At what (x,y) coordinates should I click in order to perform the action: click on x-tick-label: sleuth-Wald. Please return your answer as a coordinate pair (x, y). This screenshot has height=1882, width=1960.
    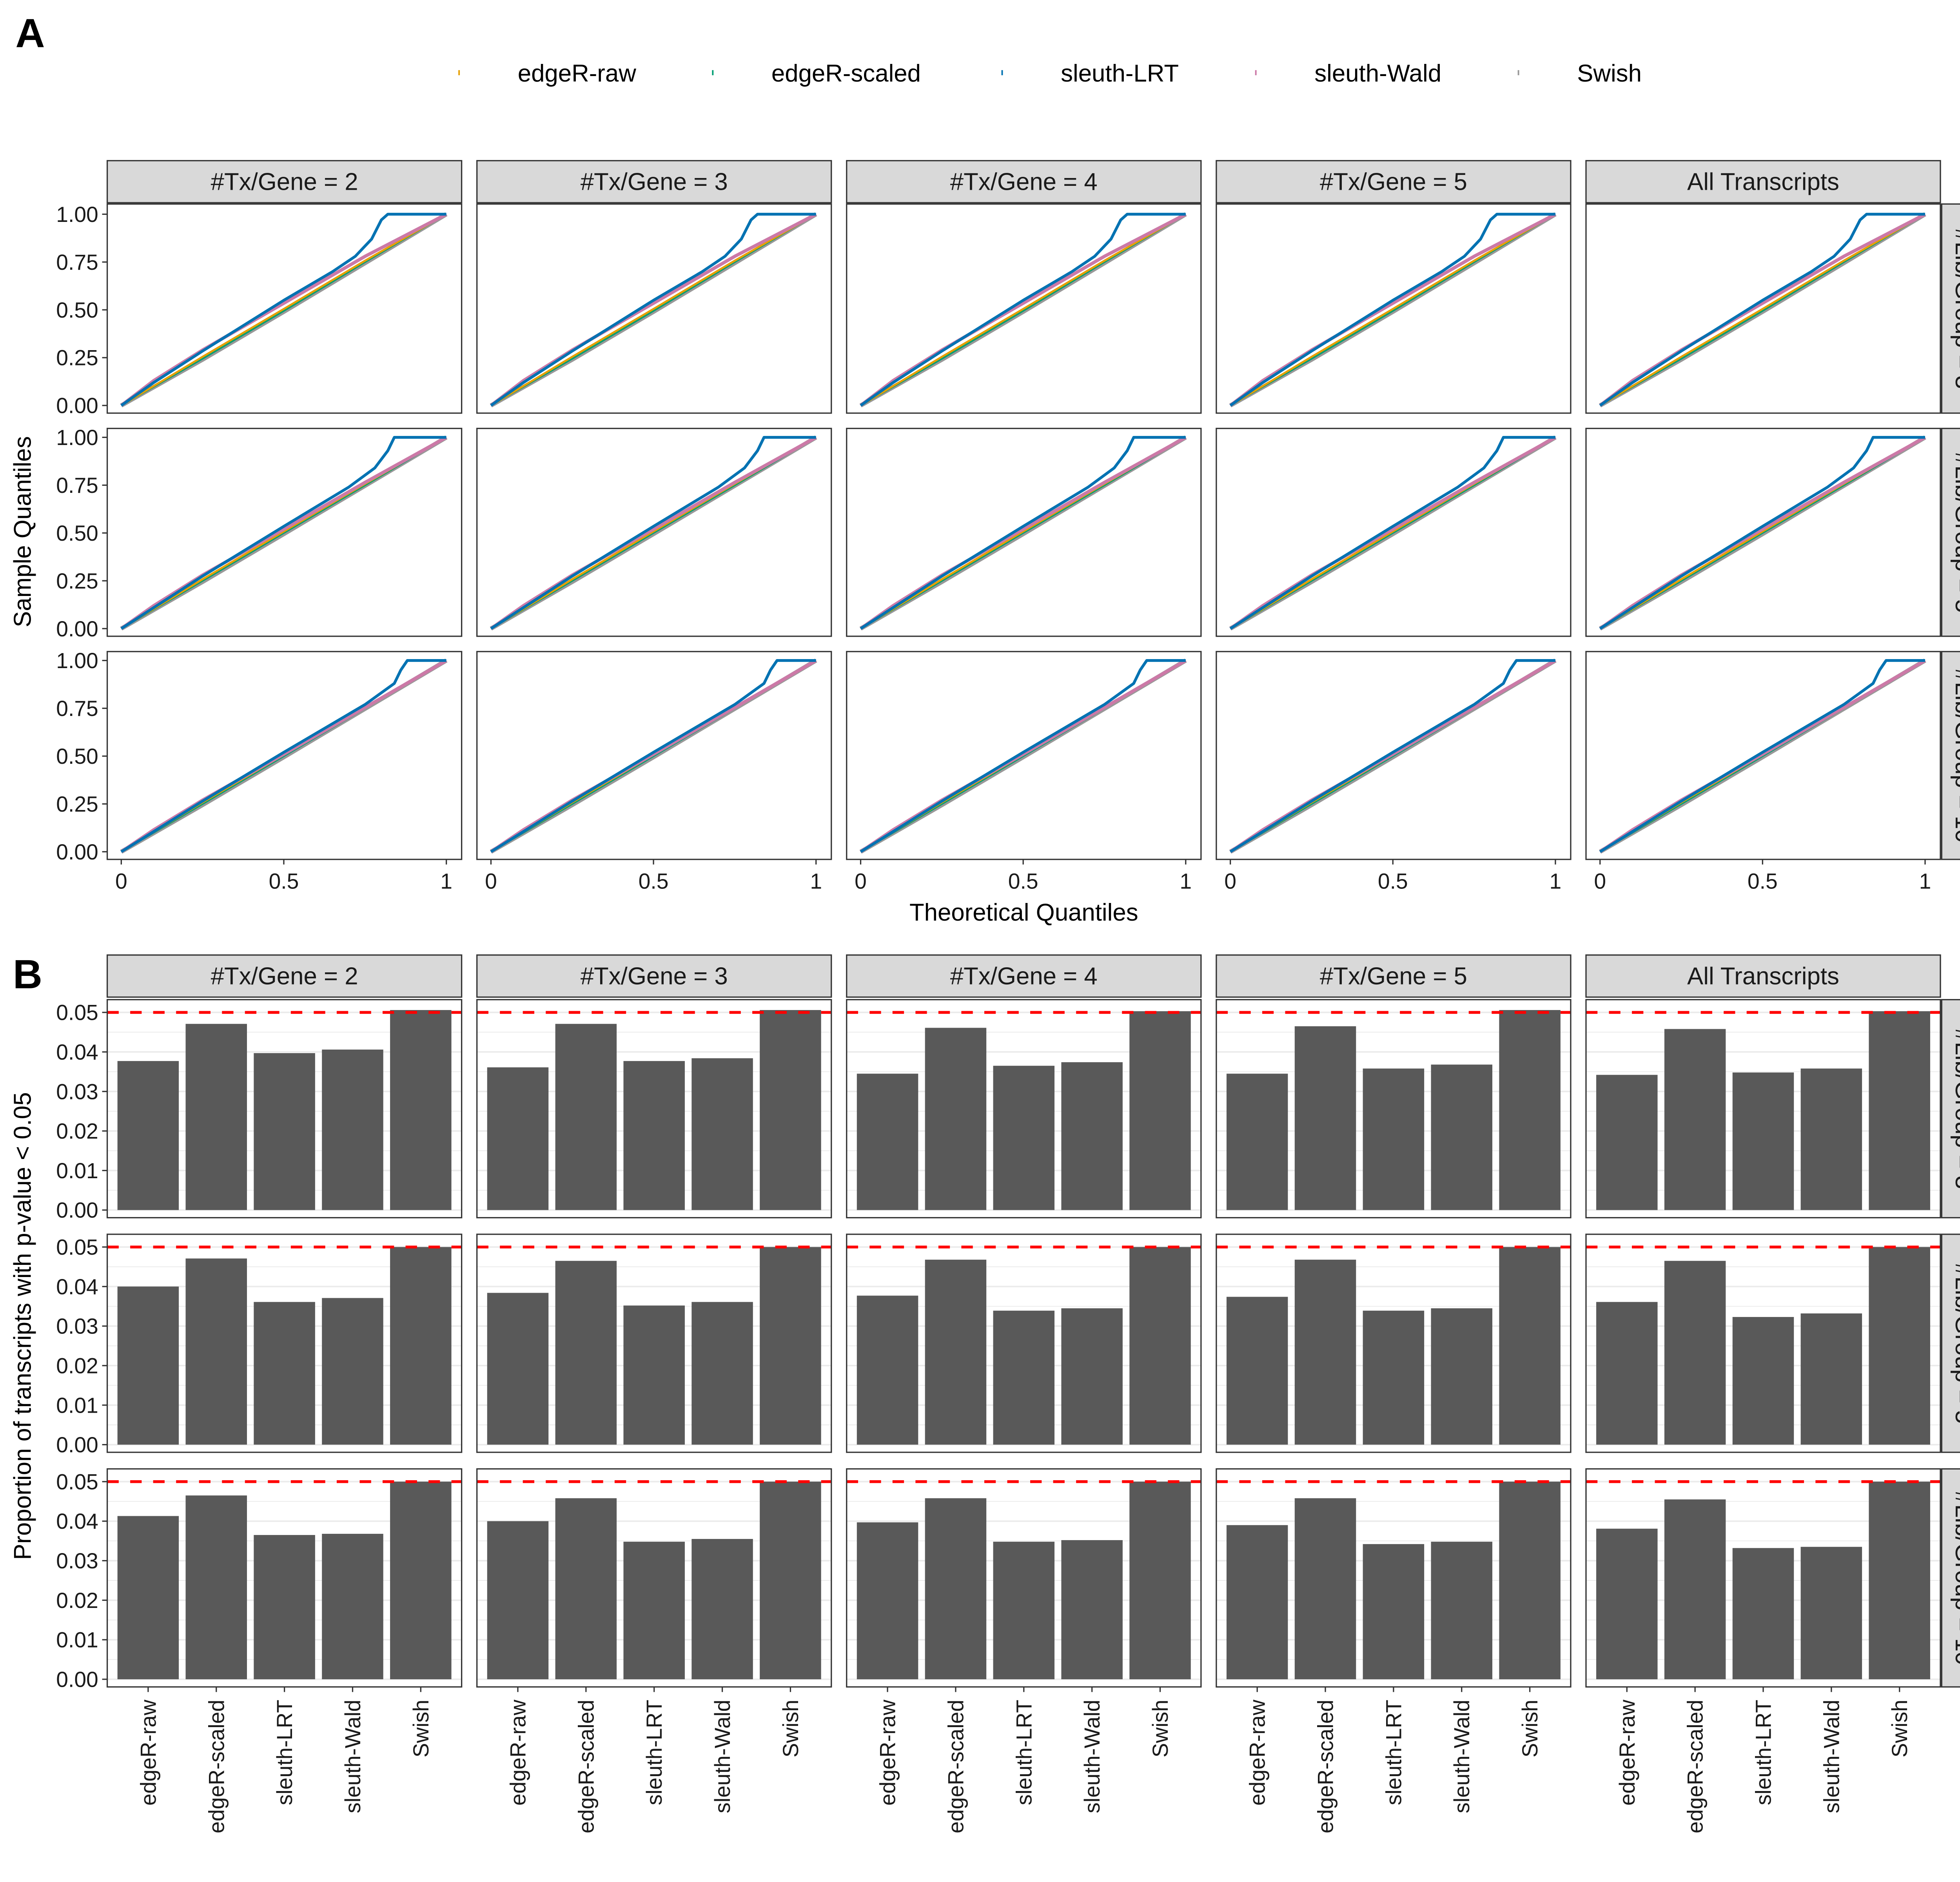
    Looking at the image, I should click on (722, 1756).